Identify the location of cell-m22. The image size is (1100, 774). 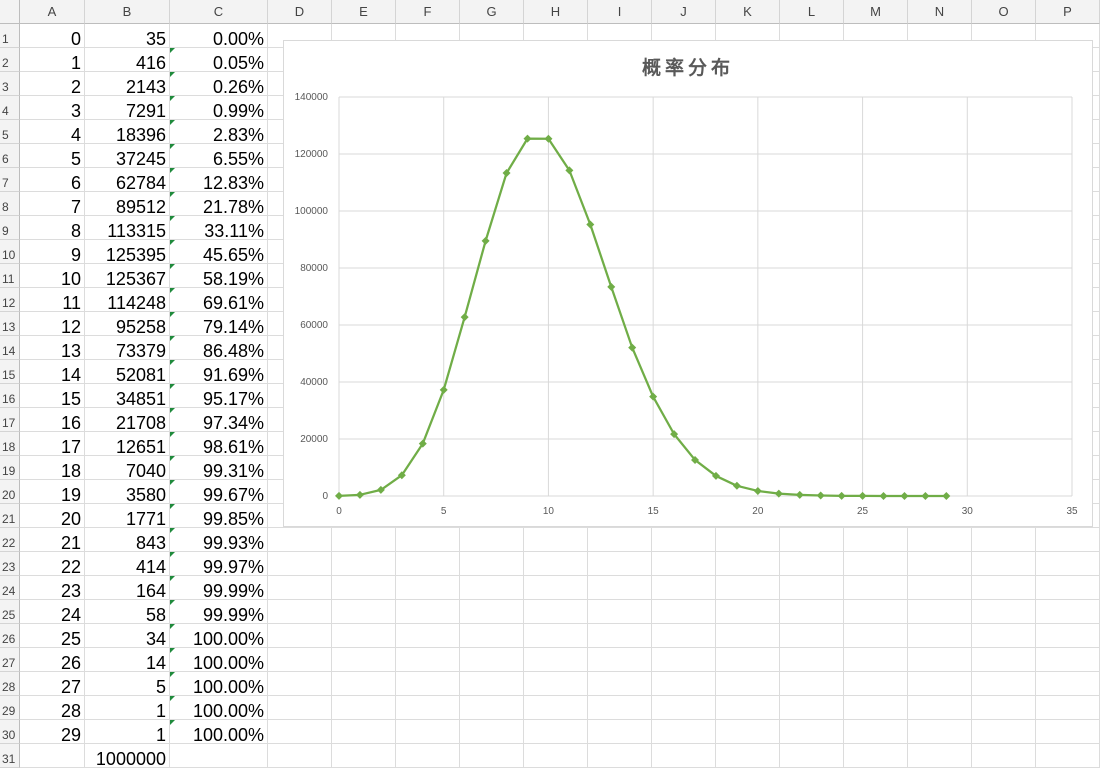
(876, 540).